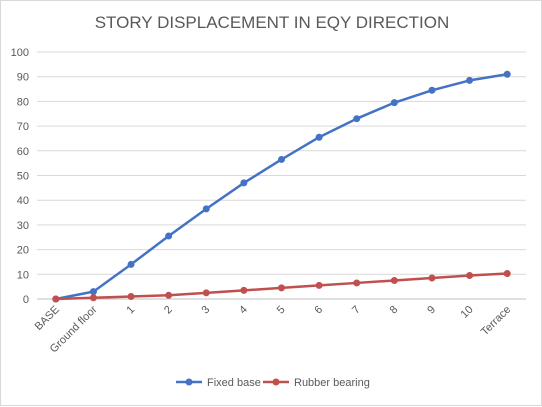 The height and width of the screenshot is (407, 542). I want to click on y-axis-ticks: 0 10 20 30 40 50 60 70 80 90 100, so click(20, 176).